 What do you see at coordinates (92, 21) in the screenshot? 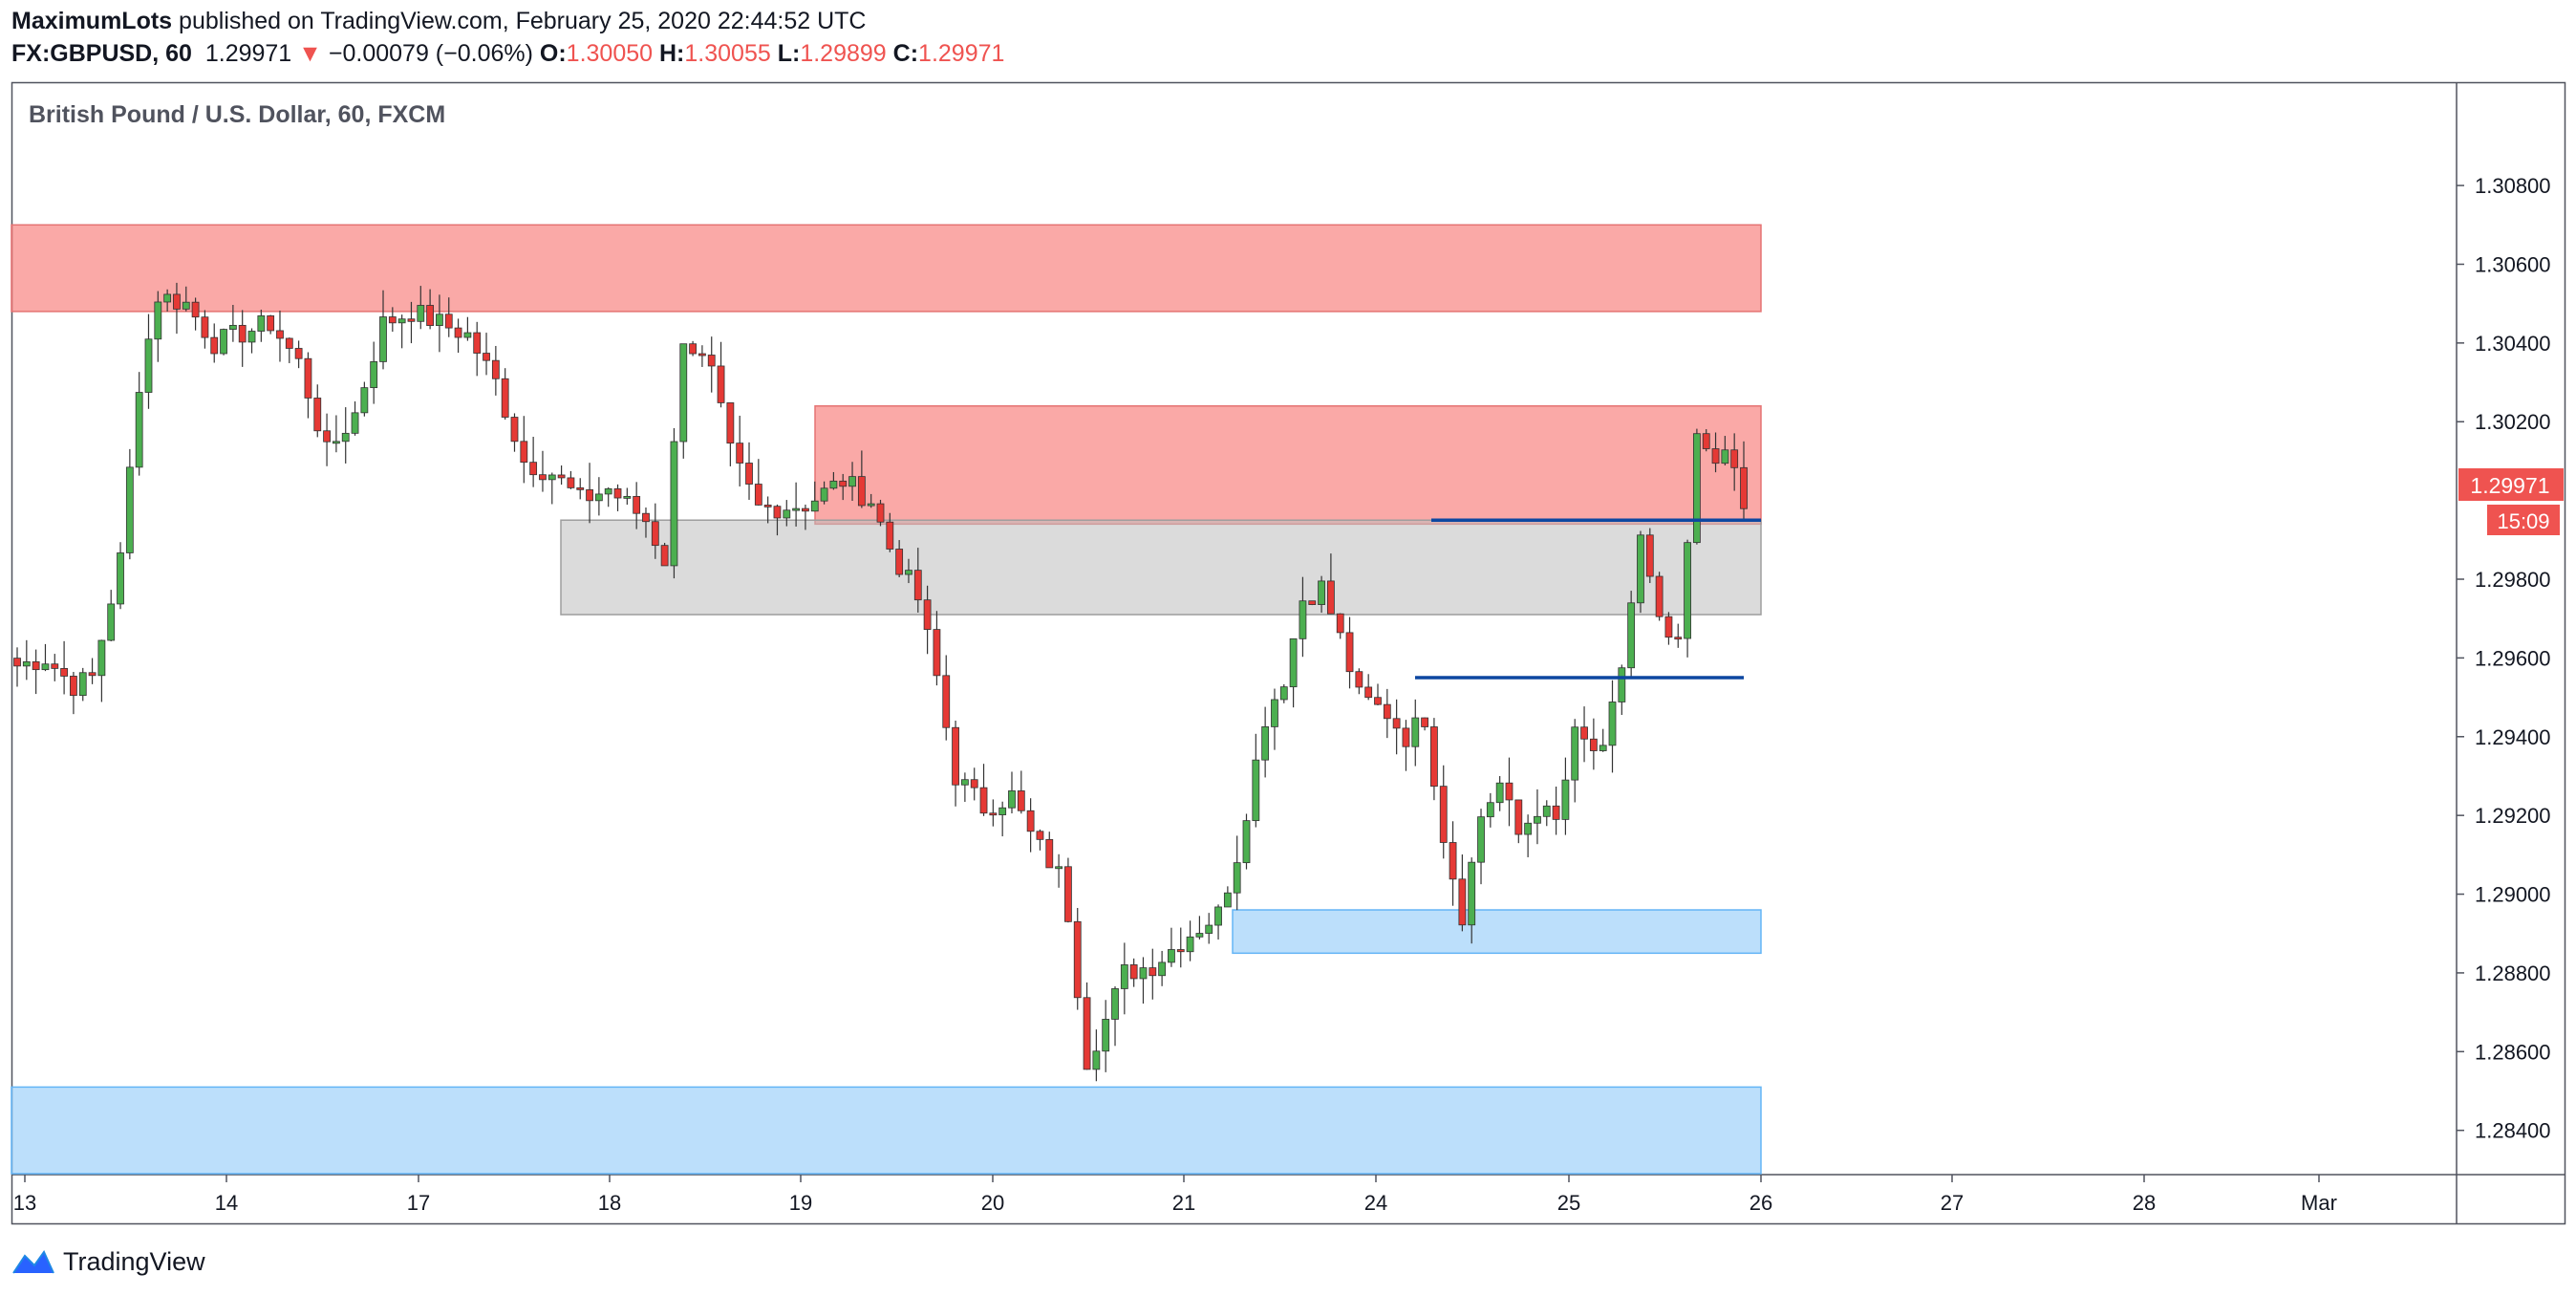
I see `author-name: MaximumLots` at bounding box center [92, 21].